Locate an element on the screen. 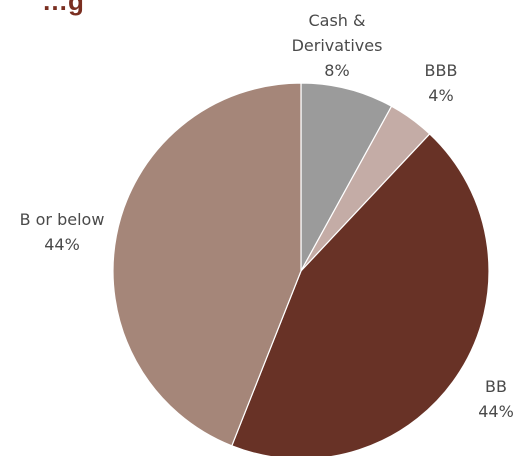  pie-slice-cash-derivatives is located at coordinates (346, 177).